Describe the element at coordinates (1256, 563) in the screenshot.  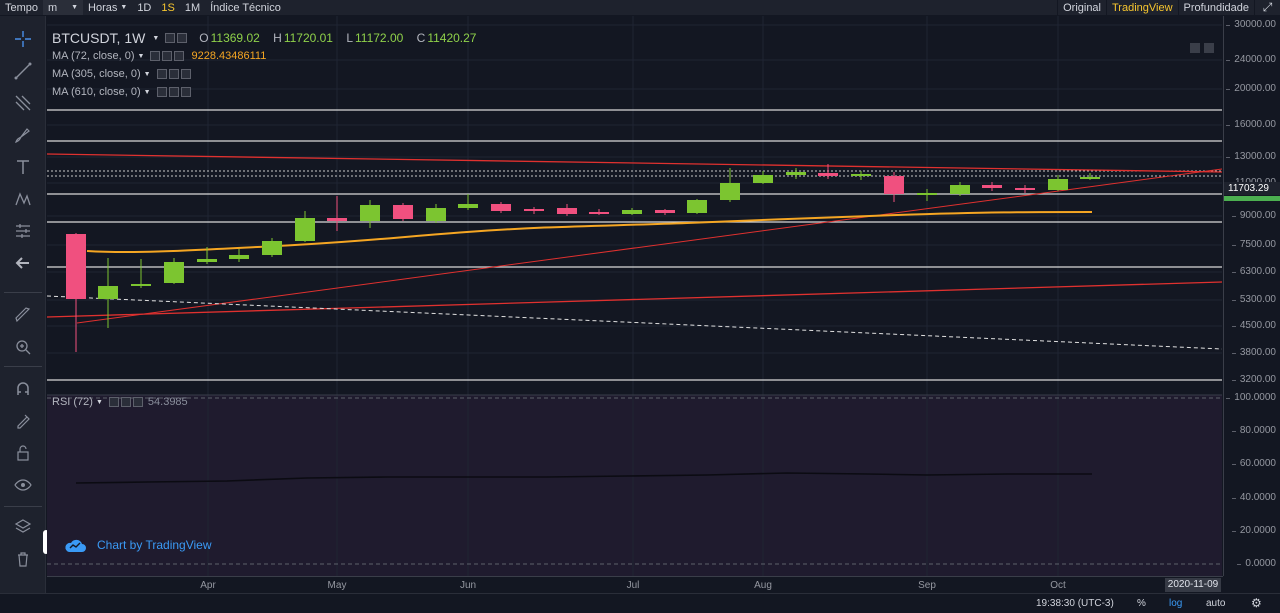
I see `rsi-tick-label: 0.0000` at that location.